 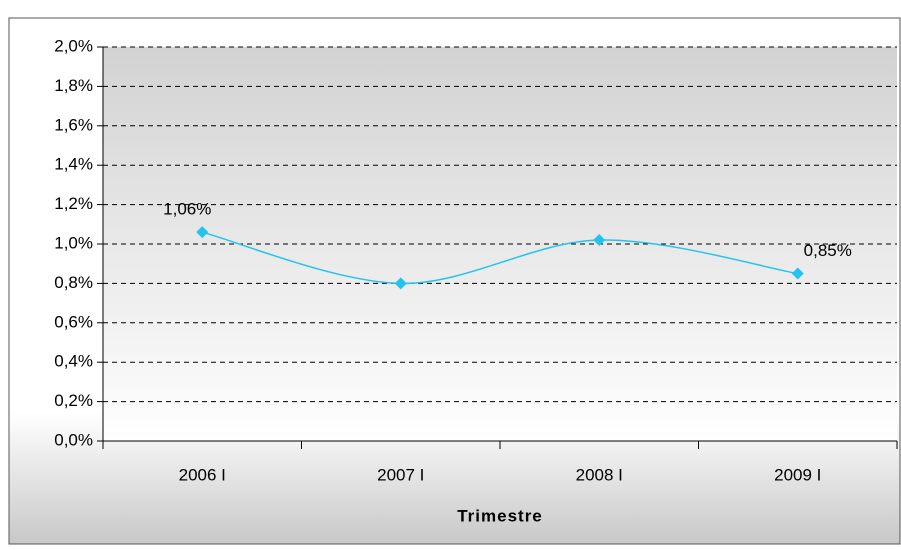 I want to click on y-tick-label: 1,0%, so click(x=73, y=242).